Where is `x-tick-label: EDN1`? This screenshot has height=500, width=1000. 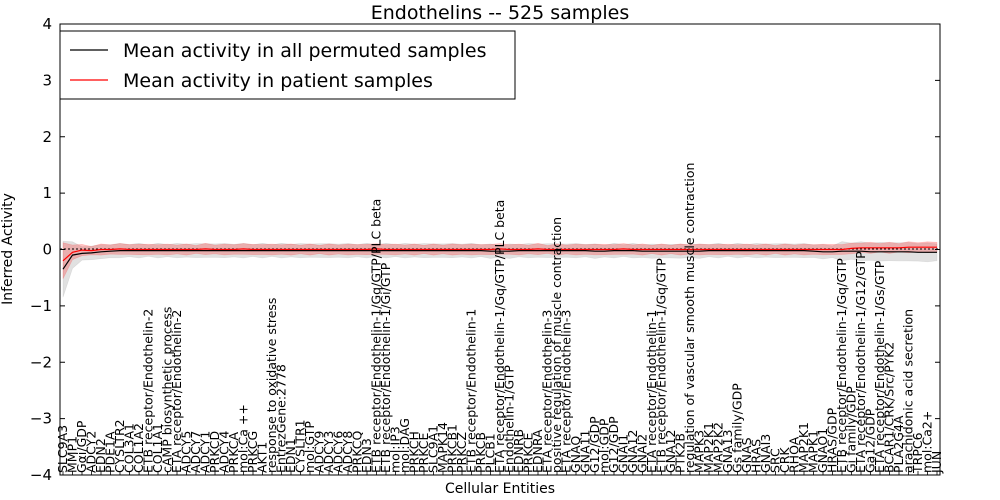 x-tick-label: EDN1 is located at coordinates (290, 455).